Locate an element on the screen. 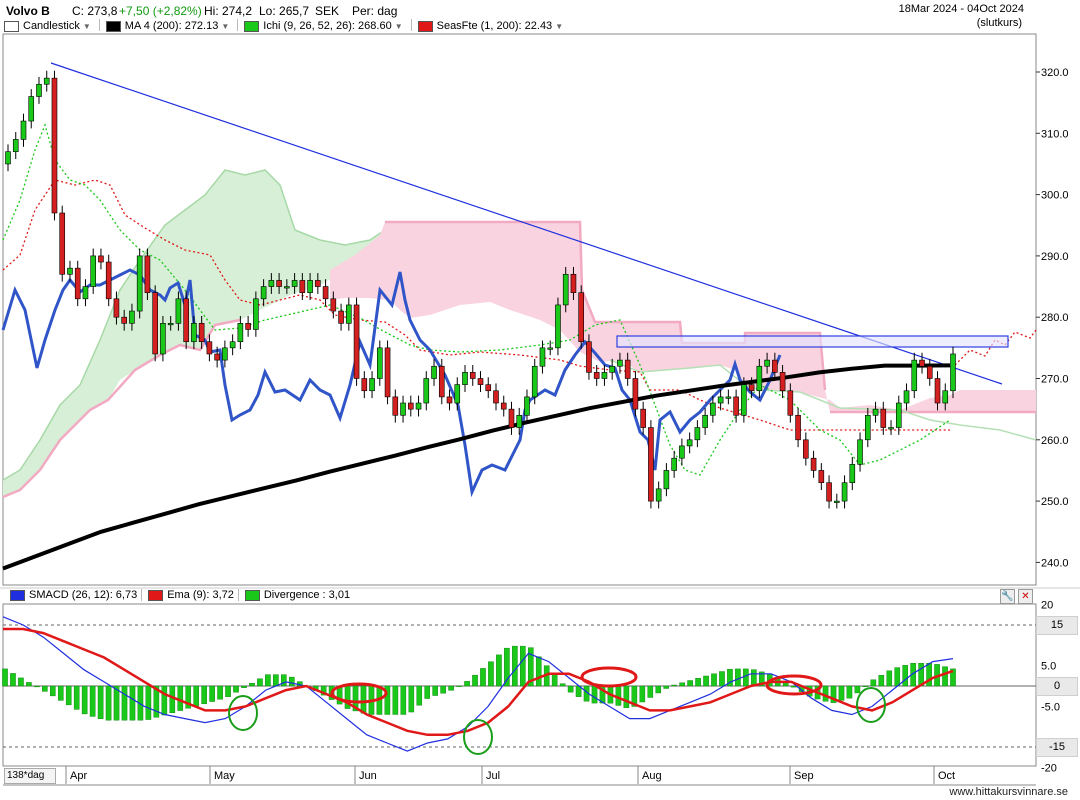  y-tick-label: 250.0 is located at coordinates (1055, 502).